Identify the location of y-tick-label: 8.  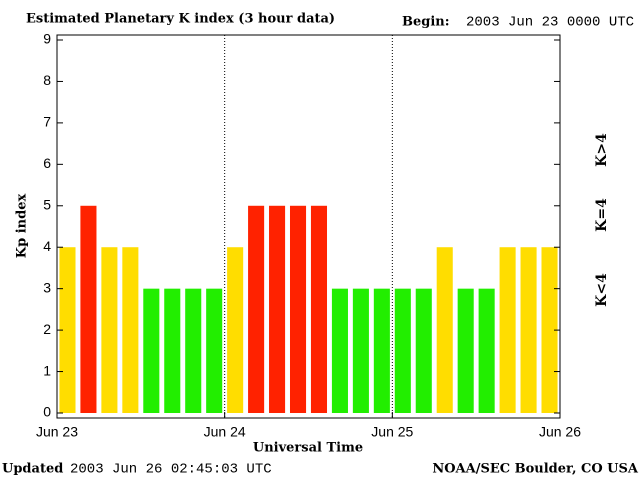
(47, 80).